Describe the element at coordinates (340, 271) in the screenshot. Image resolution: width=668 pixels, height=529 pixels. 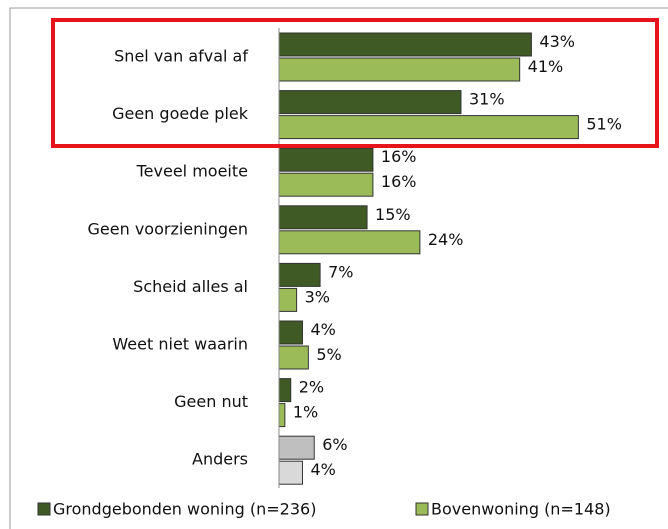
I see `value-label: 7%` at that location.